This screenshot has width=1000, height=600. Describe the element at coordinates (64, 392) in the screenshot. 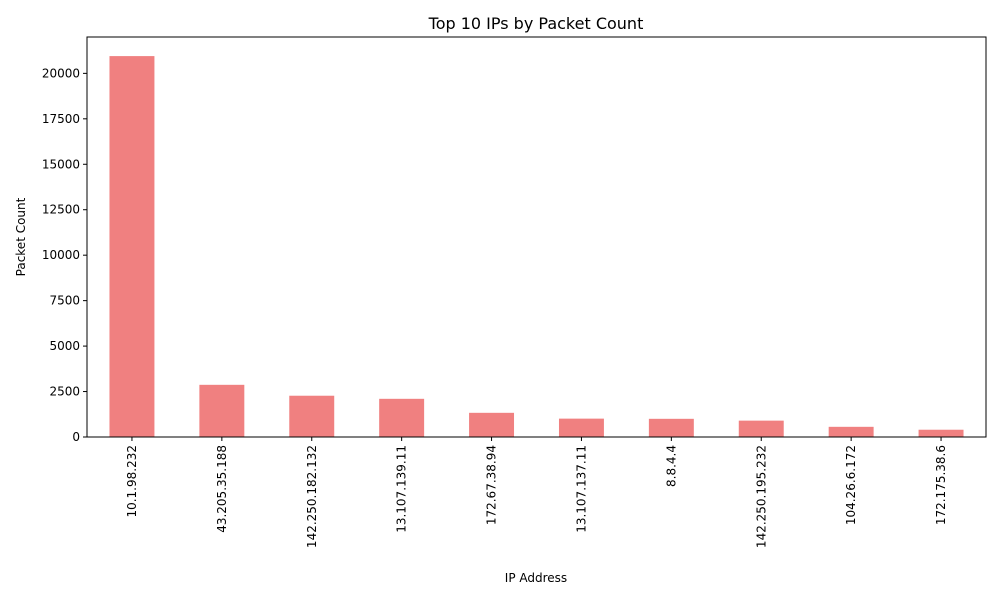

I see `y-tick-label: 2500` at that location.